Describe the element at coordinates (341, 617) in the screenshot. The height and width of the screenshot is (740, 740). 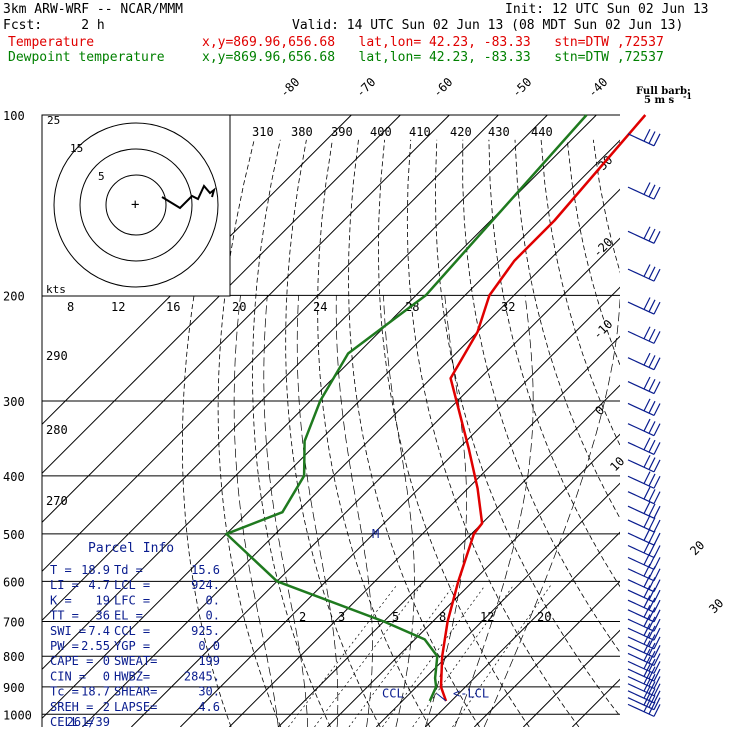
I see `mixing-ratio-label: 3` at that location.